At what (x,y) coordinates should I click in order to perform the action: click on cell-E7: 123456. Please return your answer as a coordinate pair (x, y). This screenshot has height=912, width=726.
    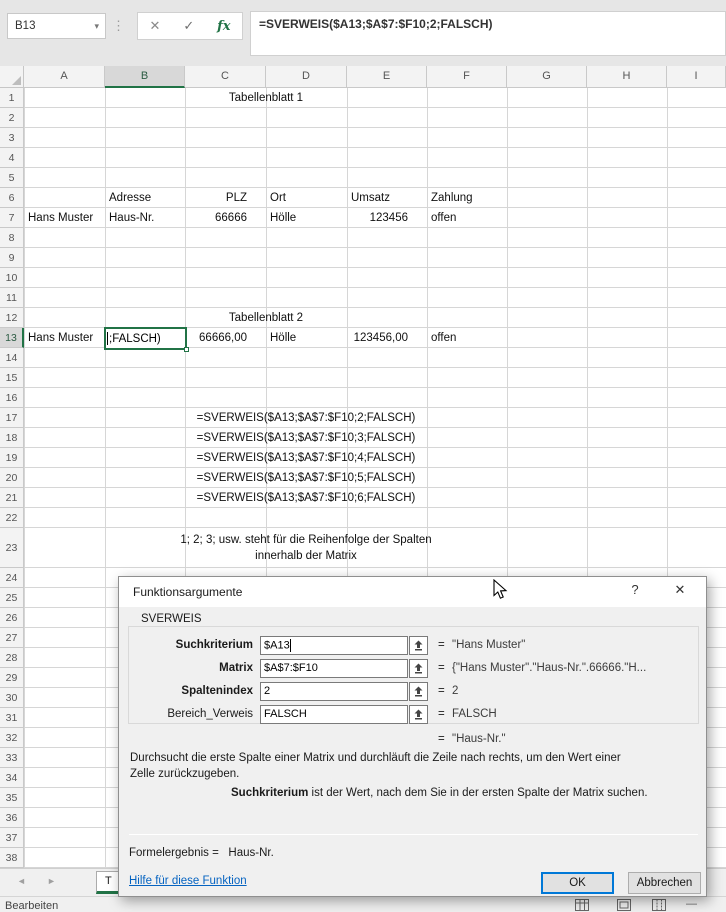
    Looking at the image, I should click on (388, 218).